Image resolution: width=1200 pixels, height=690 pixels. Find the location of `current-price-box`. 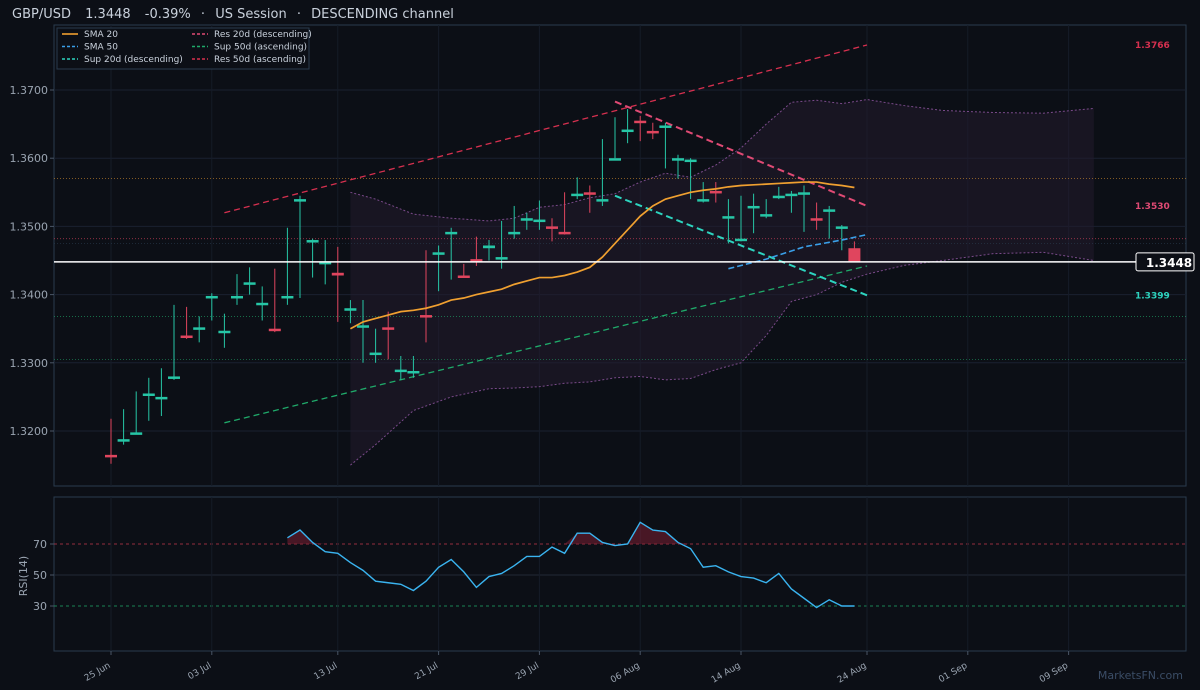

current-price-box is located at coordinates (1165, 262).